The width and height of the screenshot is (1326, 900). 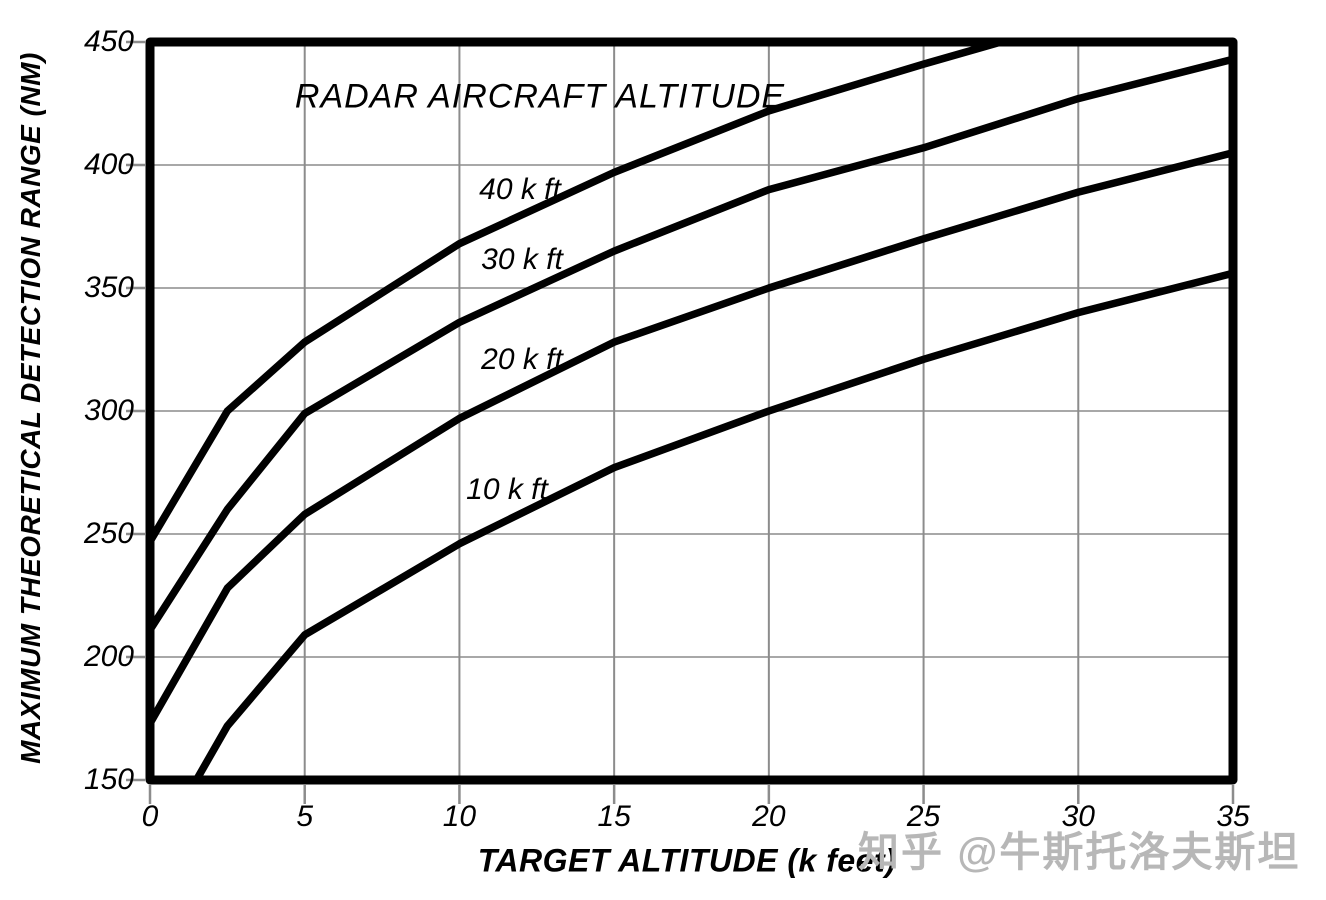 I want to click on x-tick-label-20: 20, so click(x=769, y=816).